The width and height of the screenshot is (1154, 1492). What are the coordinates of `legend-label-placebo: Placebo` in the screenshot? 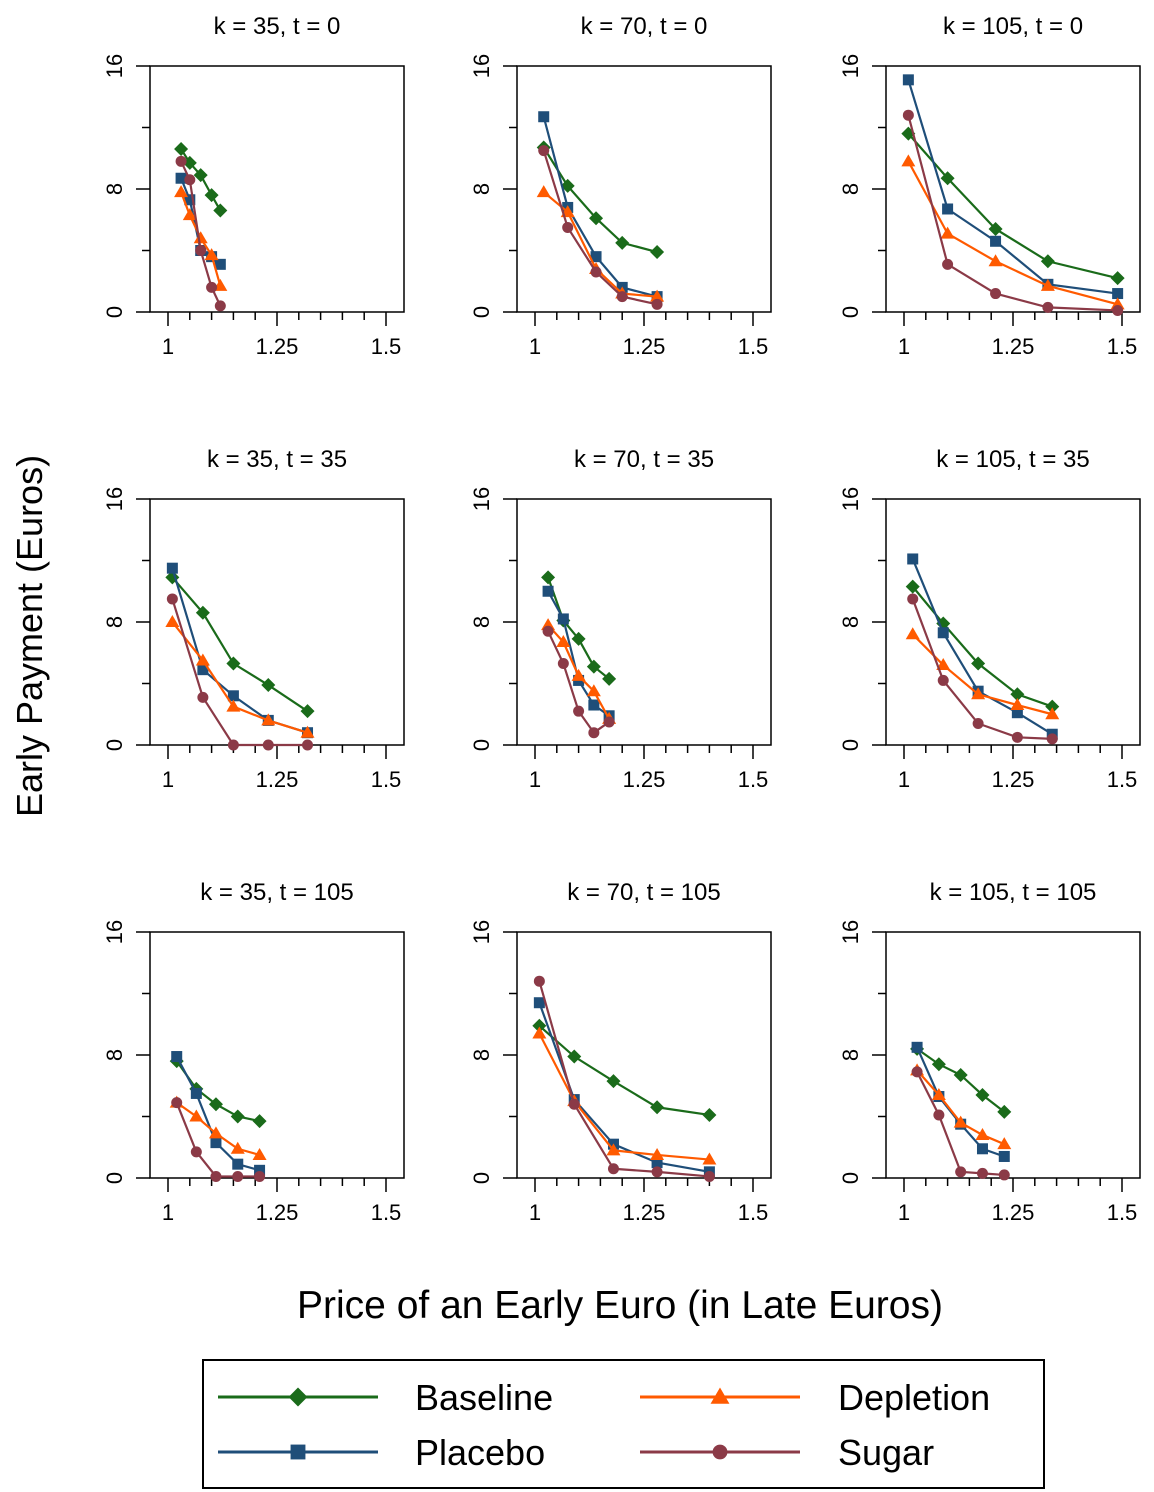 It's located at (480, 1452).